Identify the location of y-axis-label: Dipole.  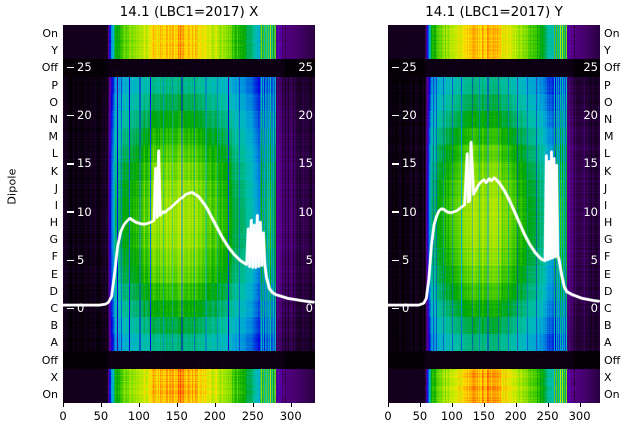
(12, 186).